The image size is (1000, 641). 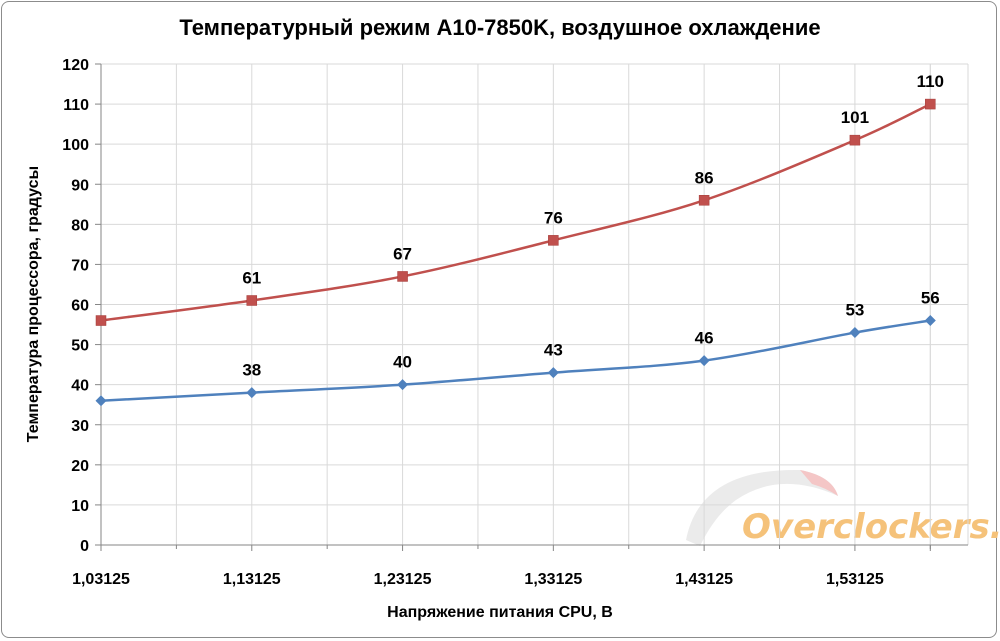 I want to click on y-tick-label: 40, so click(x=80, y=386).